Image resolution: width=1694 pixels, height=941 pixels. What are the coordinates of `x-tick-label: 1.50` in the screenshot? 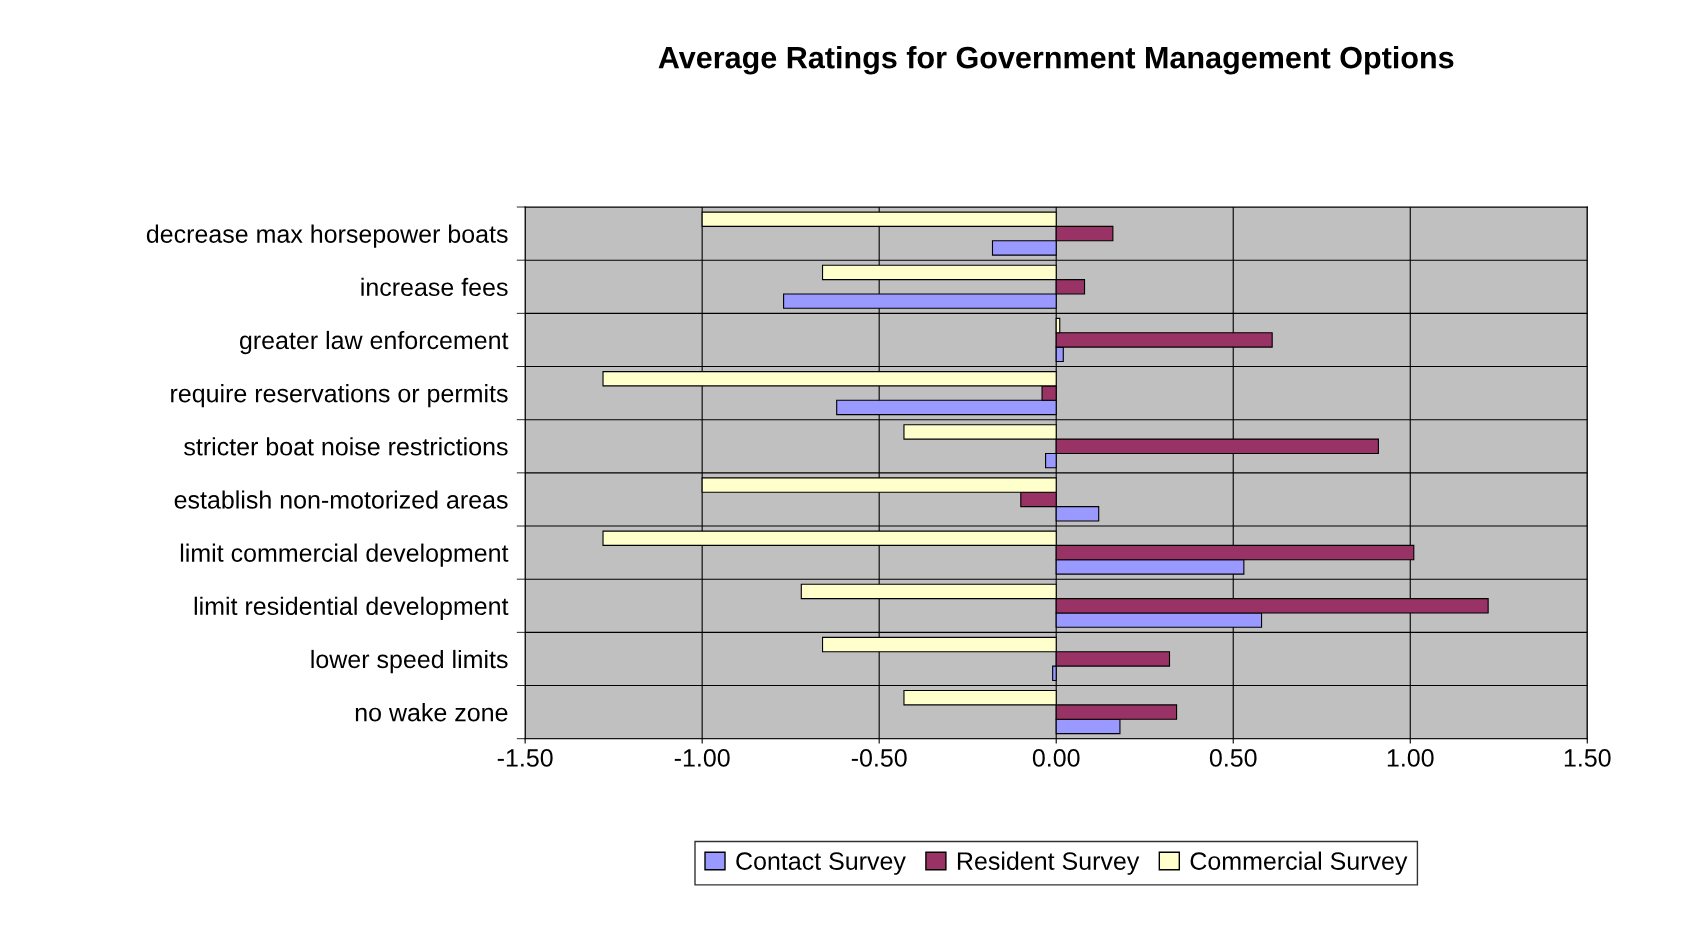 It's located at (1587, 758).